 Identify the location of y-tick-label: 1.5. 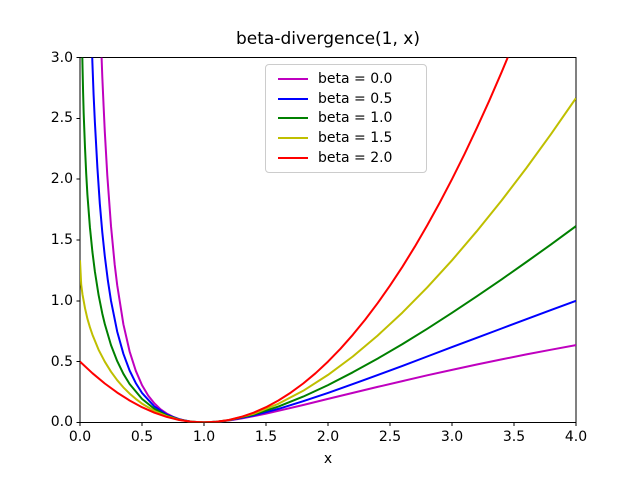
(61, 240).